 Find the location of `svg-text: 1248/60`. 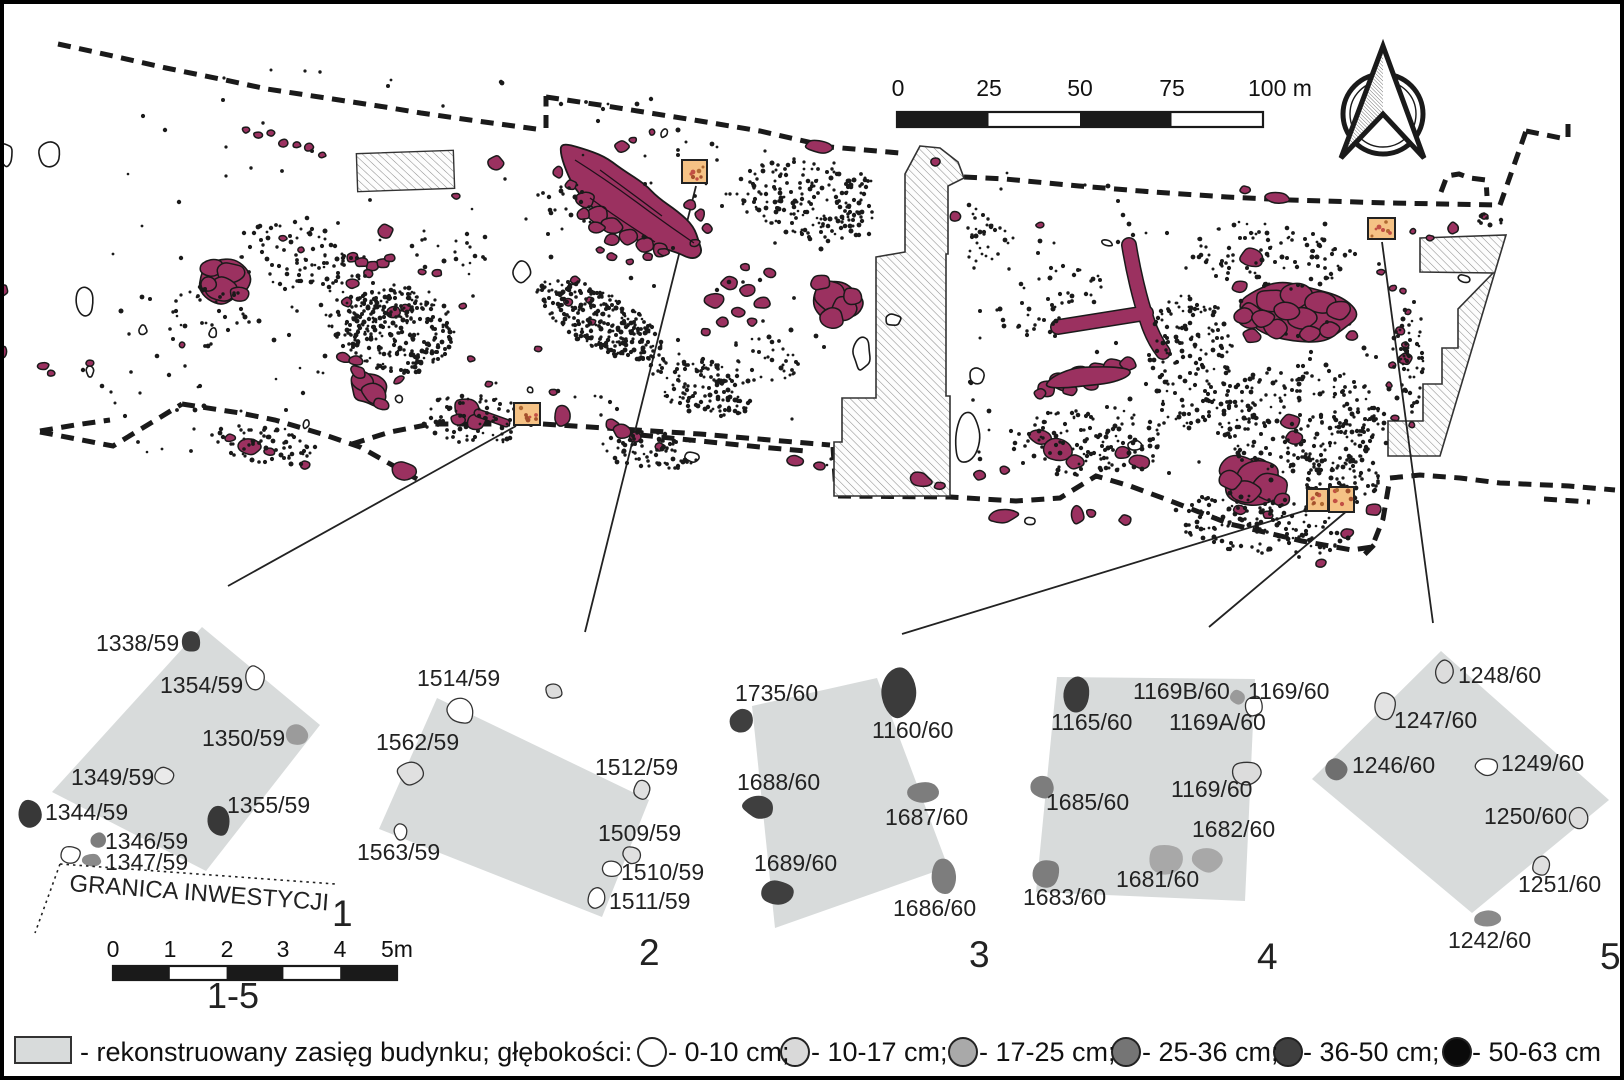

svg-text: 1248/60 is located at coordinates (1499, 675).